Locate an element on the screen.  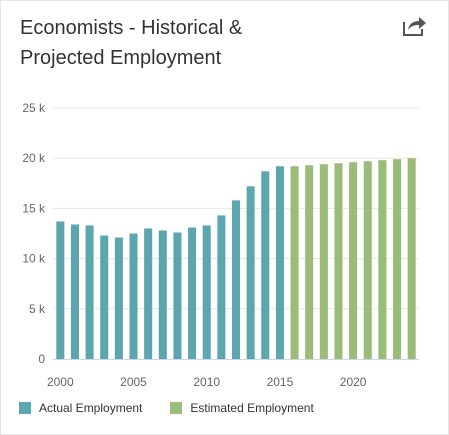
x-tick-label: 2000 is located at coordinates (60, 382).